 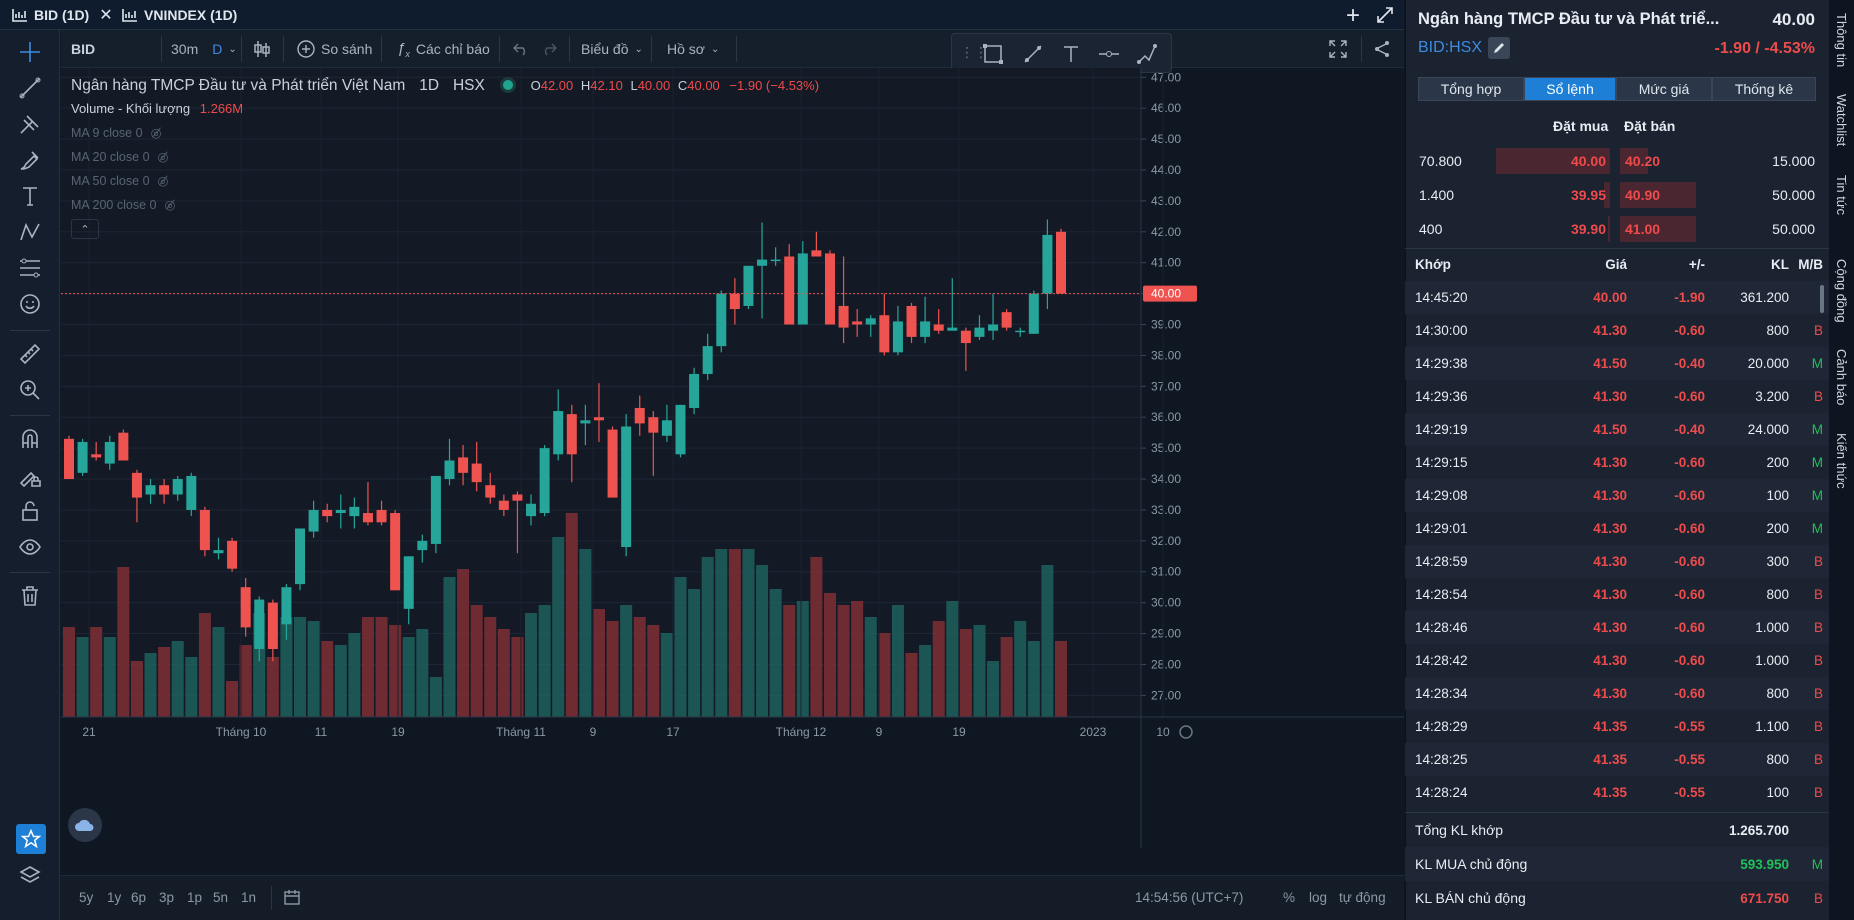 What do you see at coordinates (30, 232) in the screenshot?
I see `pattern-icon` at bounding box center [30, 232].